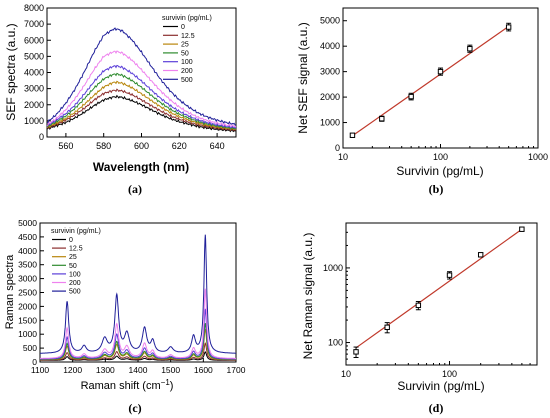  I want to click on panel-a-legend-entry: 25, so click(185, 45).